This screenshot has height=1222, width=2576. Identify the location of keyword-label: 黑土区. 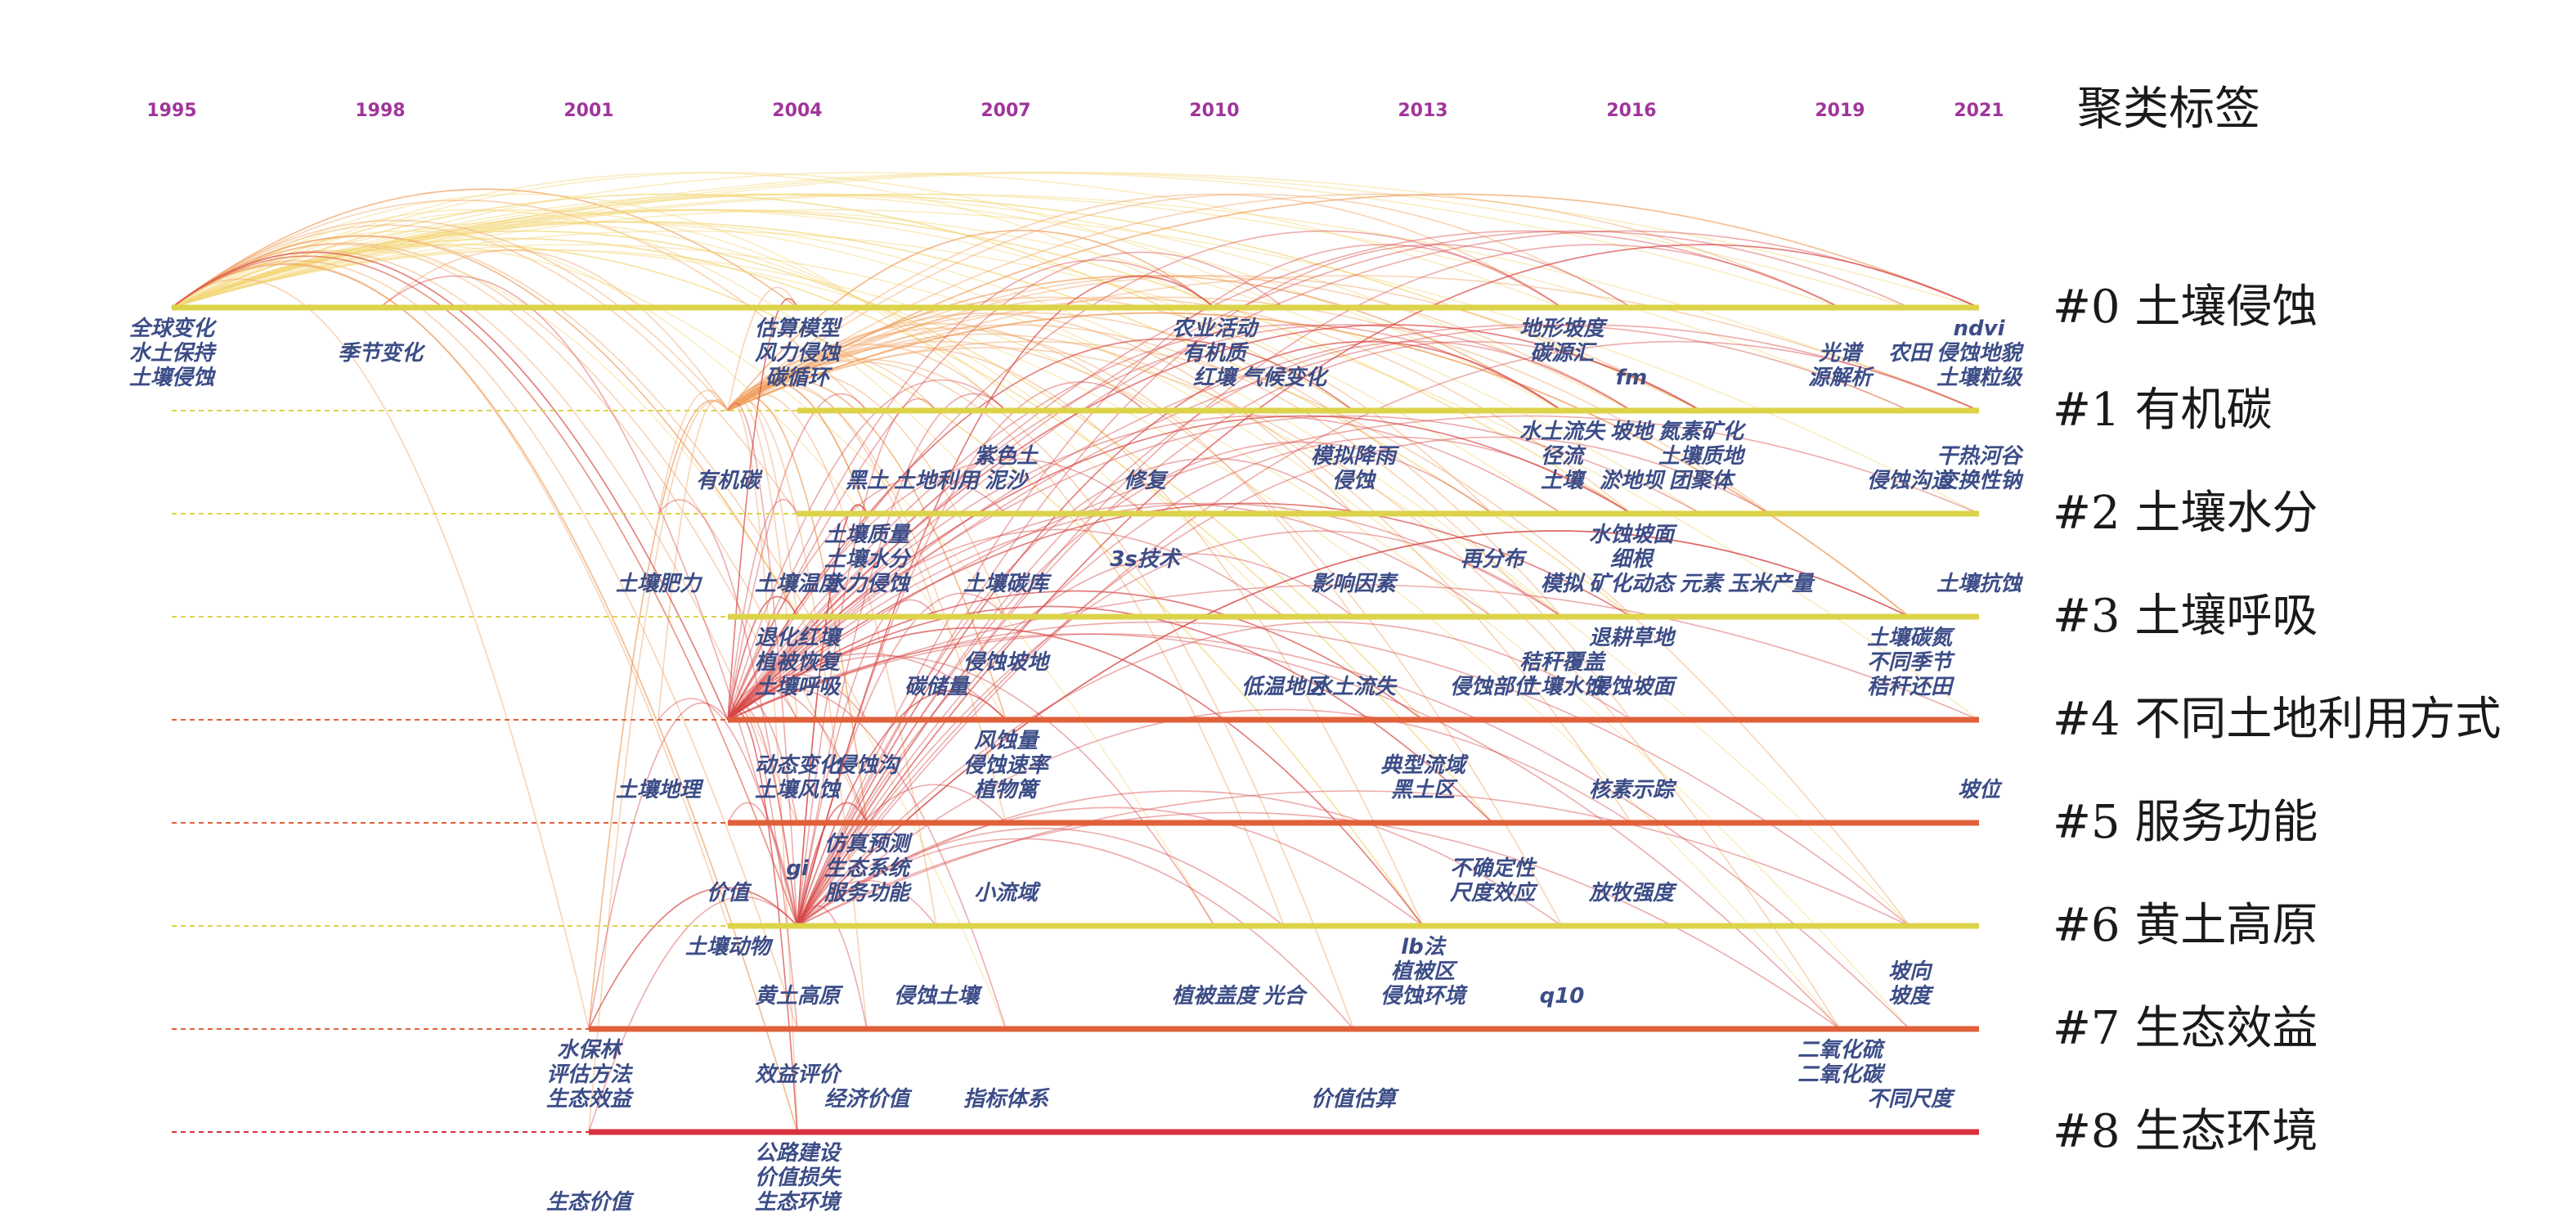
(1424, 790).